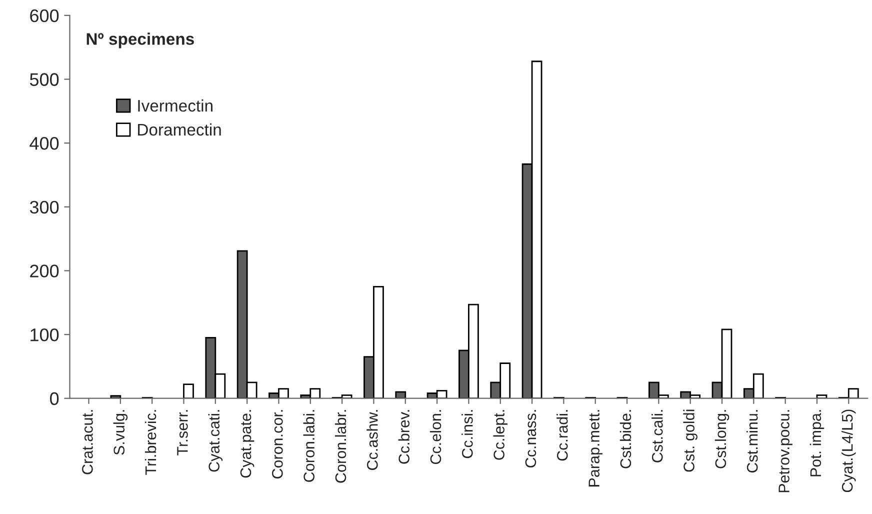  Describe the element at coordinates (87, 442) in the screenshot. I see `x-tick-label: Crat.acut.` at that location.